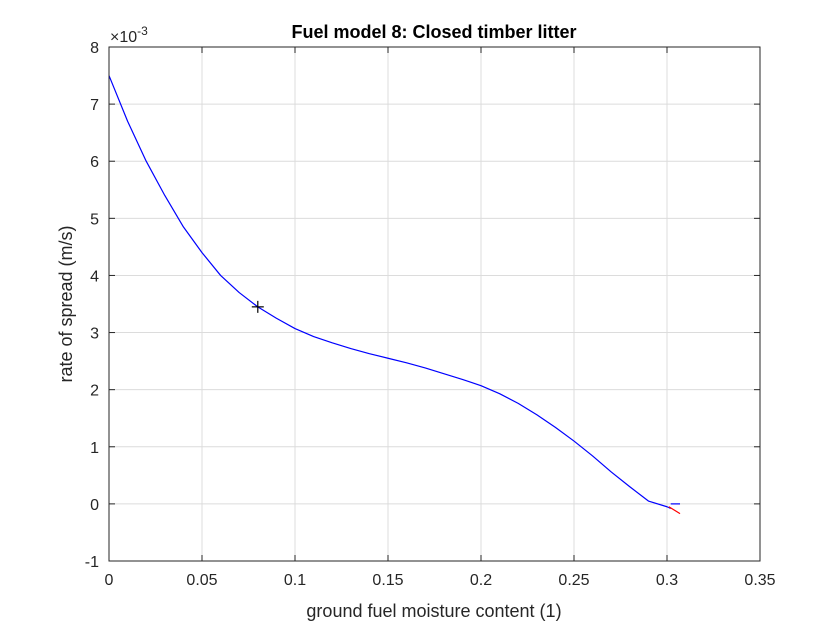 This screenshot has width=840, height=630. What do you see at coordinates (66, 303) in the screenshot?
I see `y-axis-label: rate of spread (m/s)` at bounding box center [66, 303].